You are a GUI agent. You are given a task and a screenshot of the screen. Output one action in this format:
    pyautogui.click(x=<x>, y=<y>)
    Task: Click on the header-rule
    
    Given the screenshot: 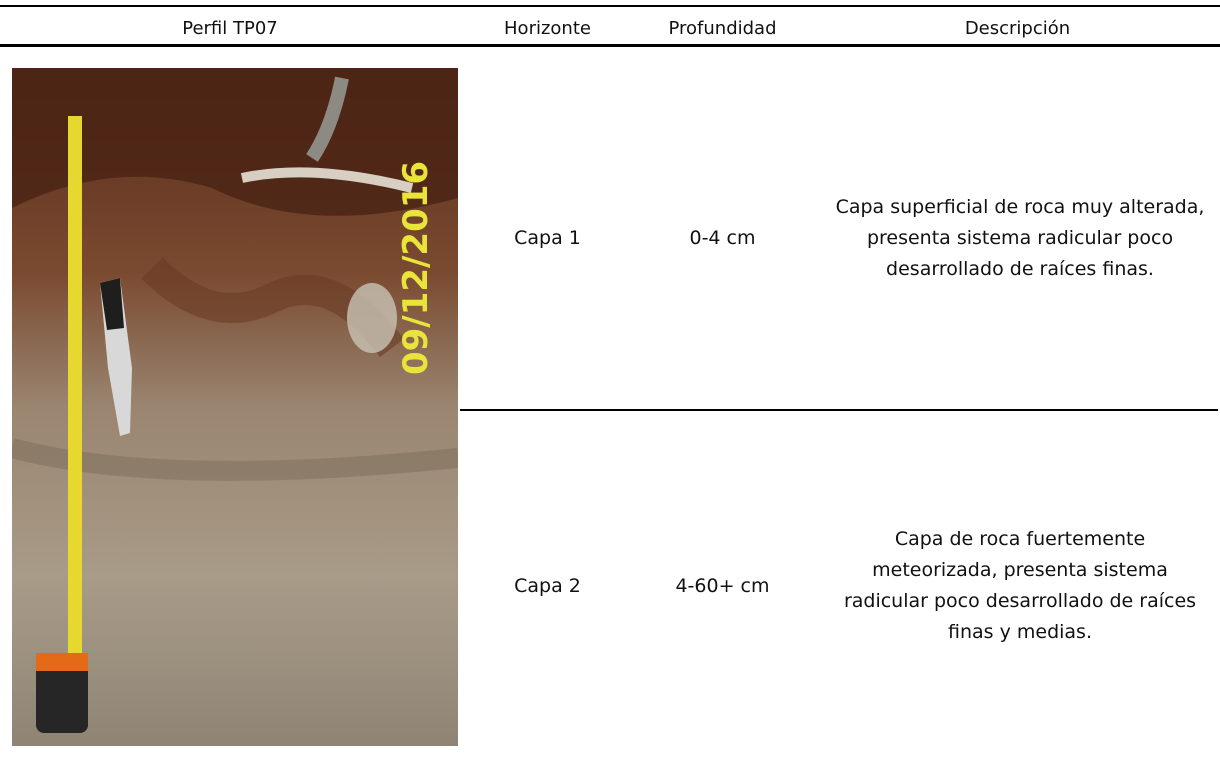 What is the action you would take?
    pyautogui.click(x=610, y=45)
    